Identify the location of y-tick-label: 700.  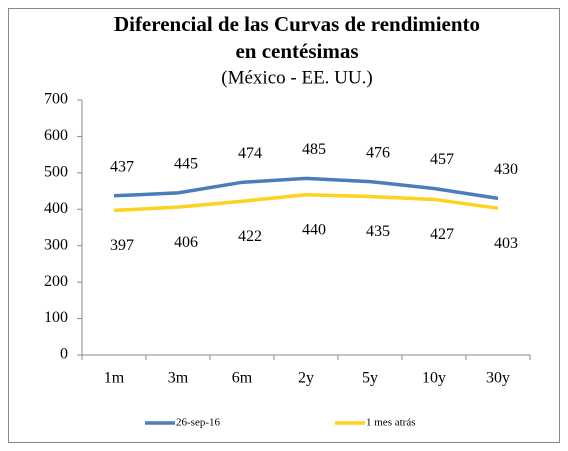
(56, 99).